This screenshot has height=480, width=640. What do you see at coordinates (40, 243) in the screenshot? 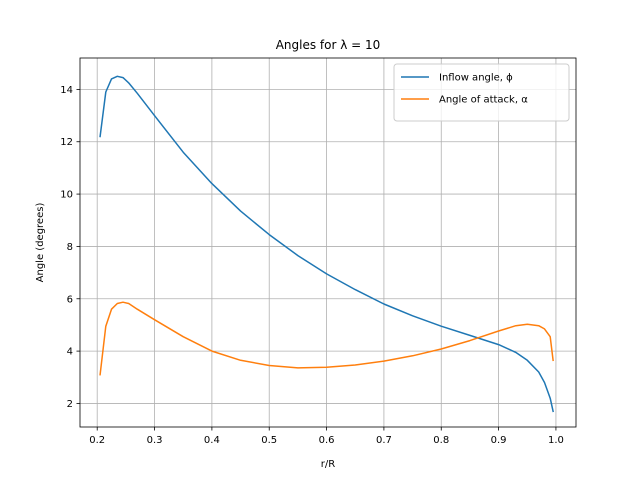
I see `y-axis-title: Angle (degrees)` at bounding box center [40, 243].